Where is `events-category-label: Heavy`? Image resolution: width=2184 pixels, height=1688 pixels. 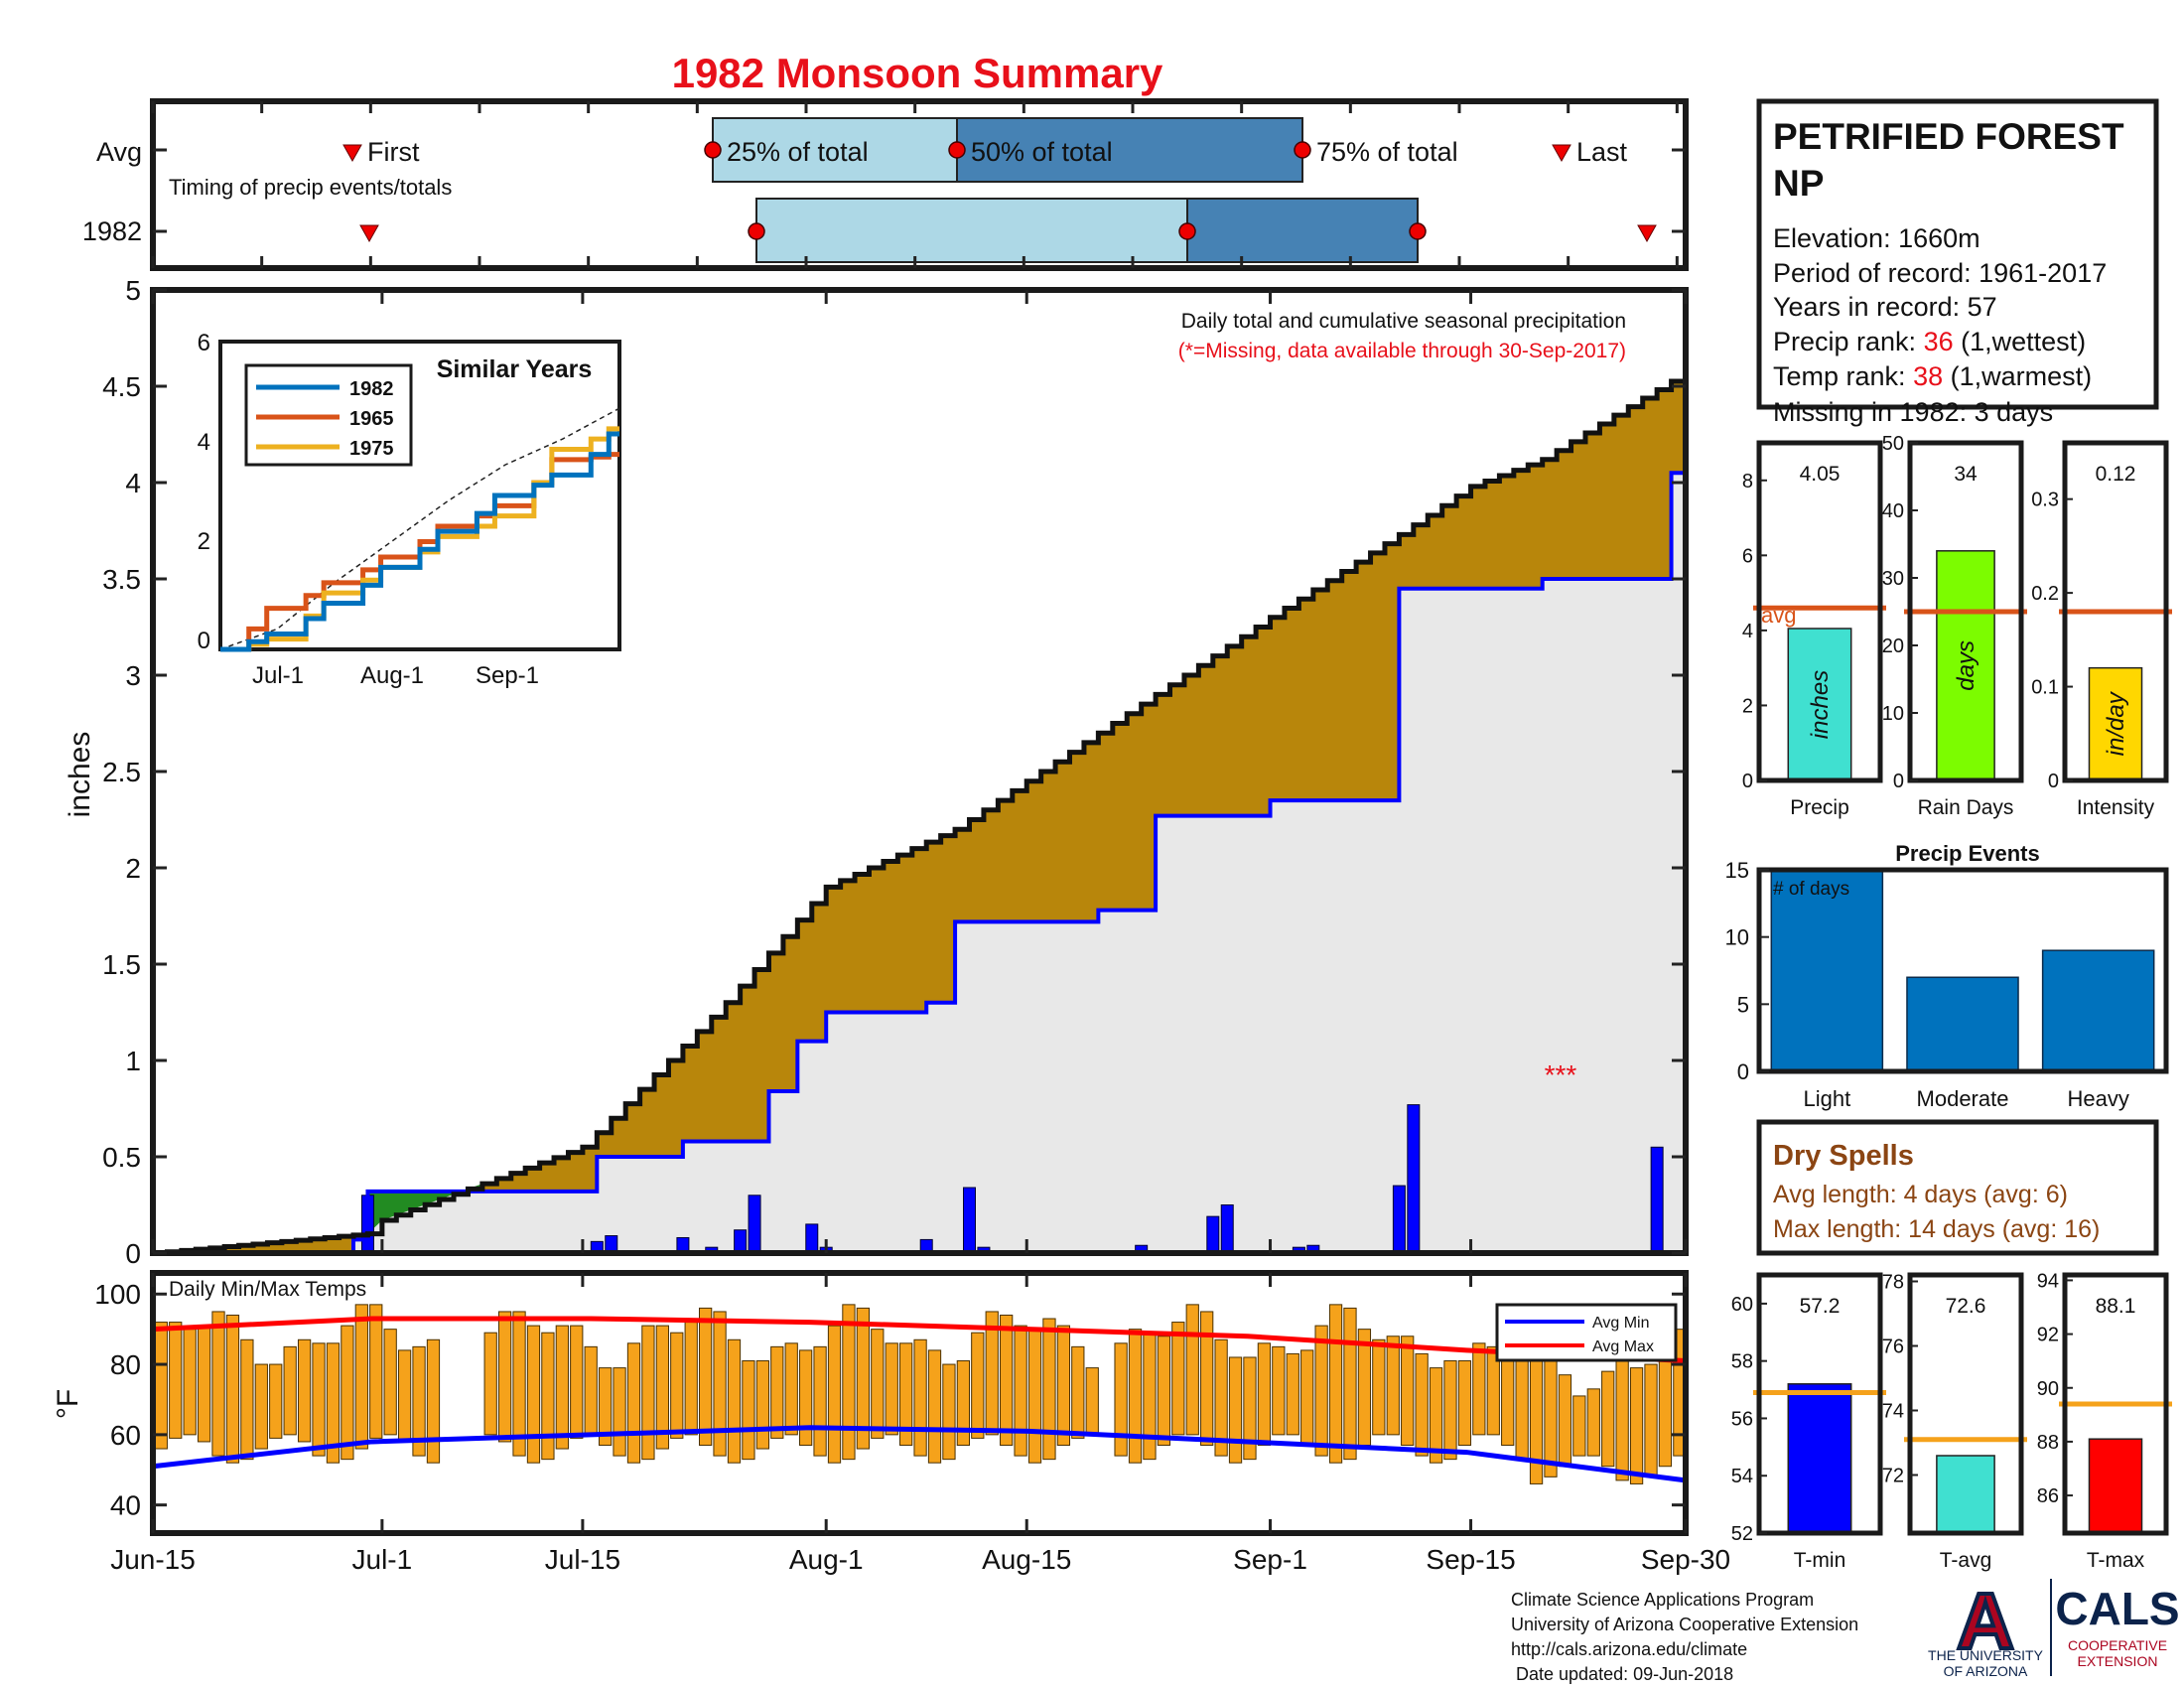 events-category-label: Heavy is located at coordinates (2097, 1098).